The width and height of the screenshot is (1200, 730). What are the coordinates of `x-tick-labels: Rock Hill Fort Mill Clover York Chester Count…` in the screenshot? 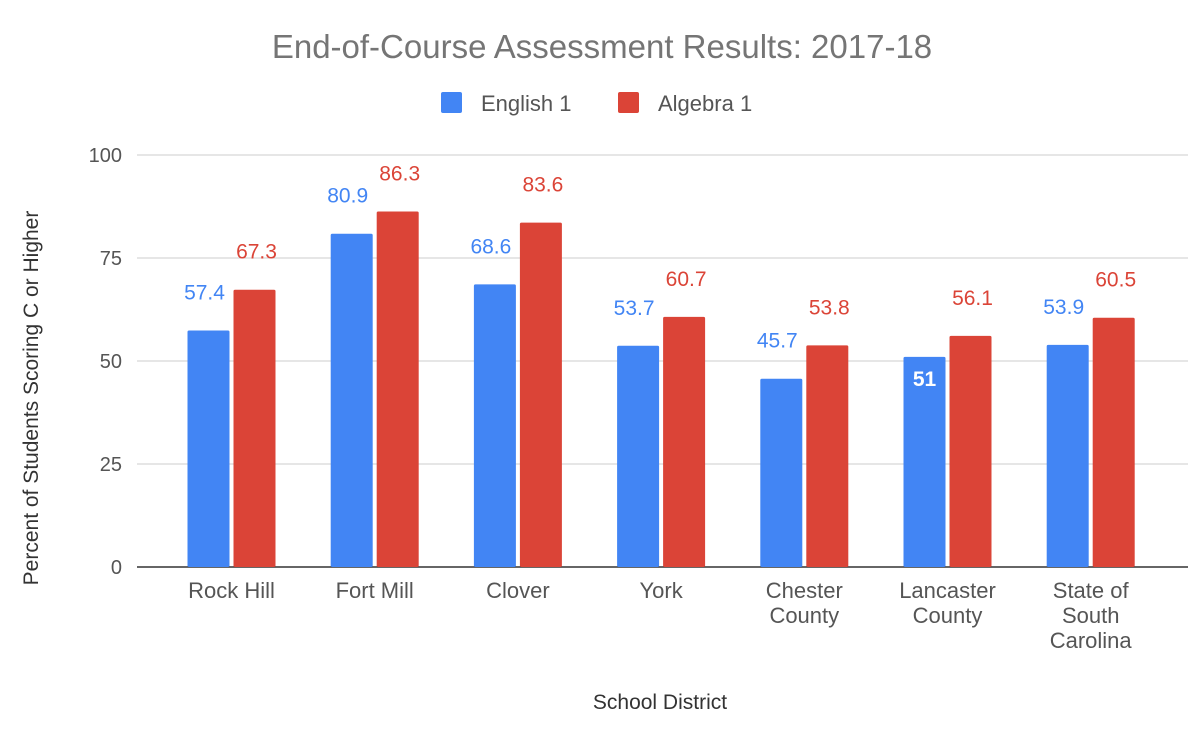 It's located at (660, 615).